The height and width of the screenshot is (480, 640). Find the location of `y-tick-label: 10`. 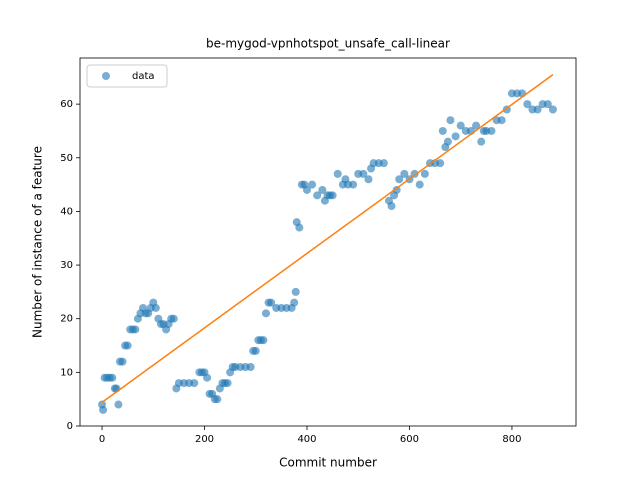

y-tick-label: 10 is located at coordinates (66, 372).